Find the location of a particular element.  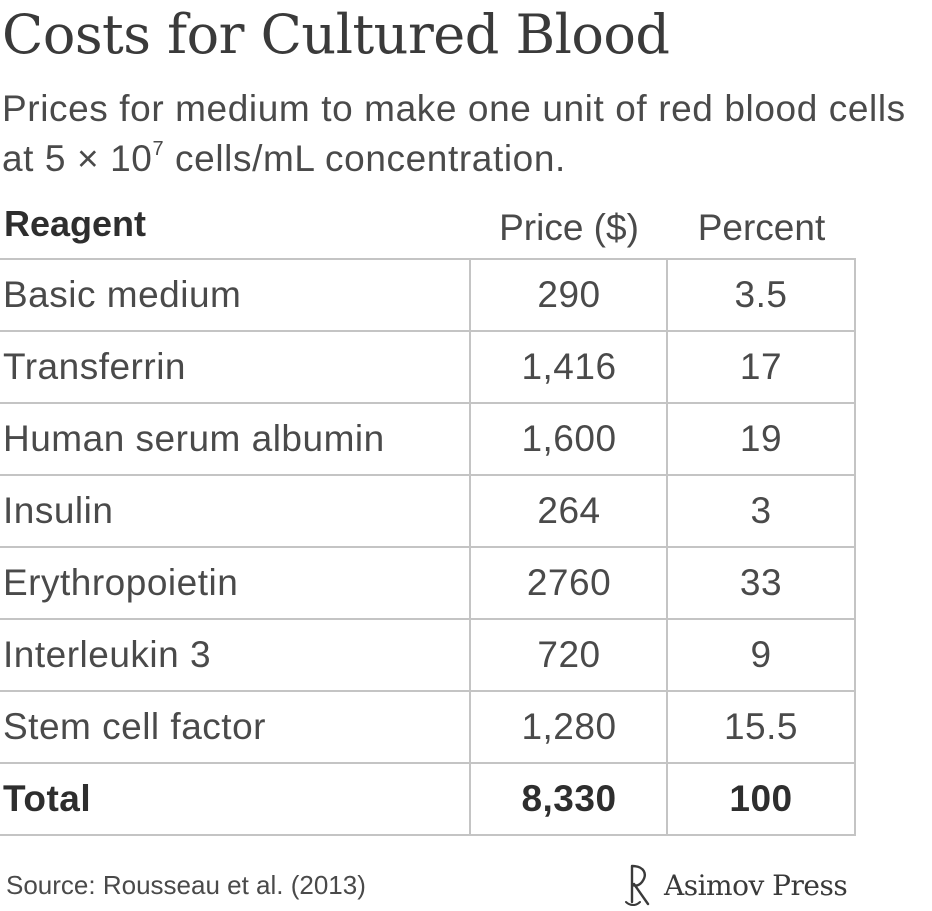

table-row: Erythropoietin 2760 33 is located at coordinates (428, 582).